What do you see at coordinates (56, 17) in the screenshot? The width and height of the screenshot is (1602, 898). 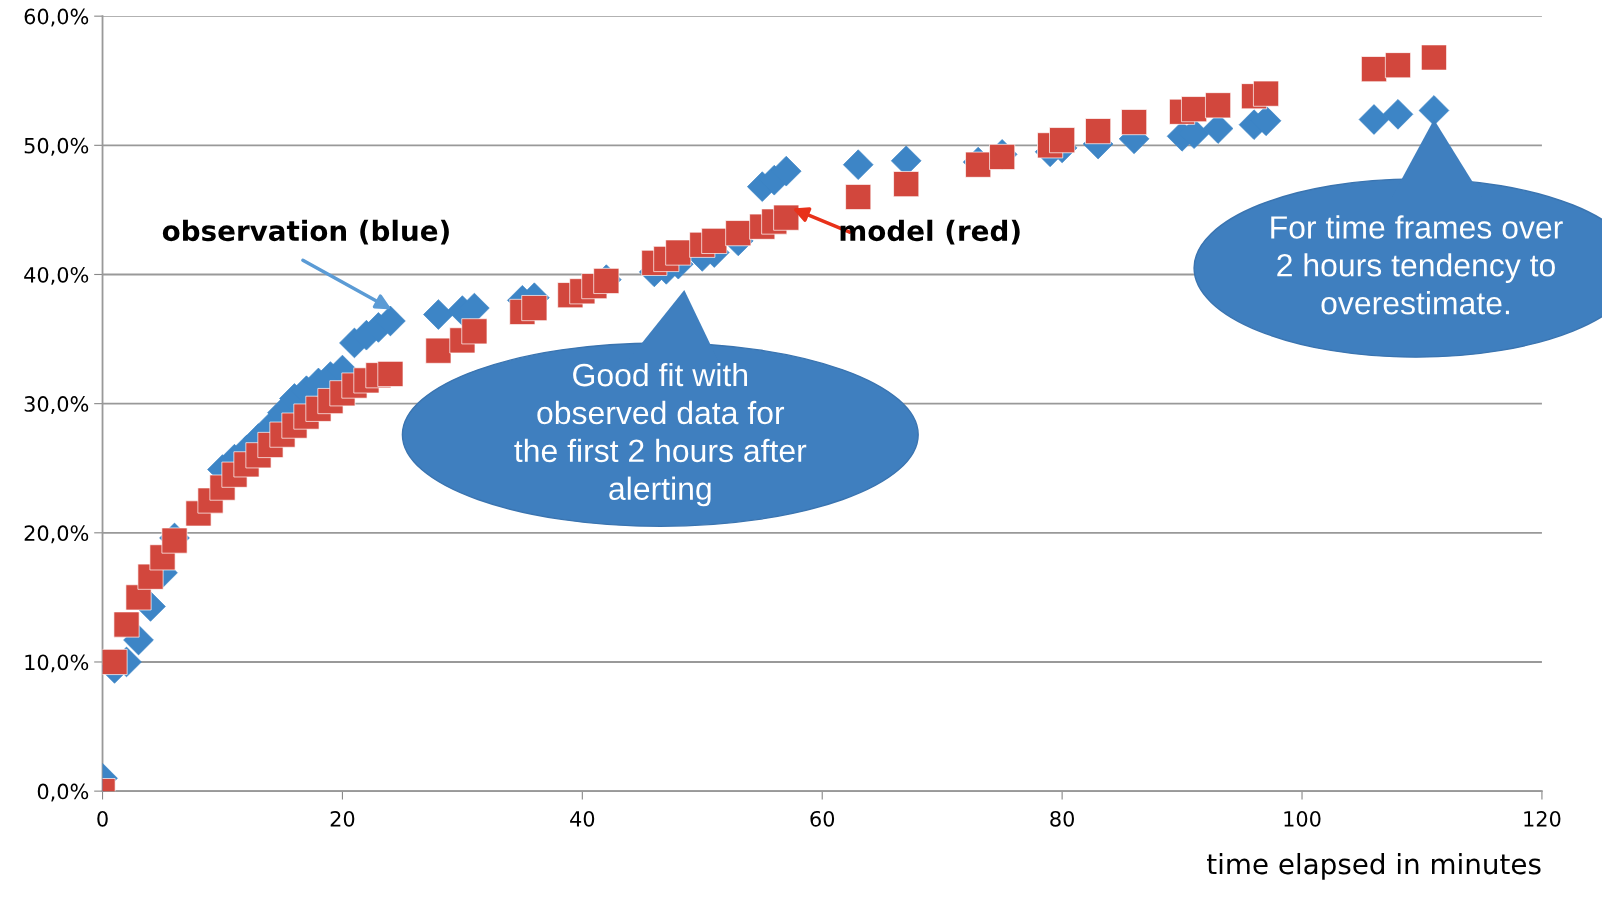 I see `y-tick-label: 60,0%` at bounding box center [56, 17].